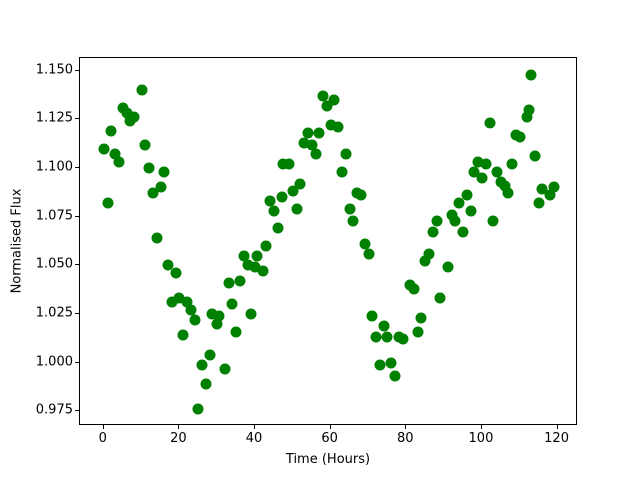 The image size is (640, 480). I want to click on y-tick-label: 1.000, so click(54, 362).